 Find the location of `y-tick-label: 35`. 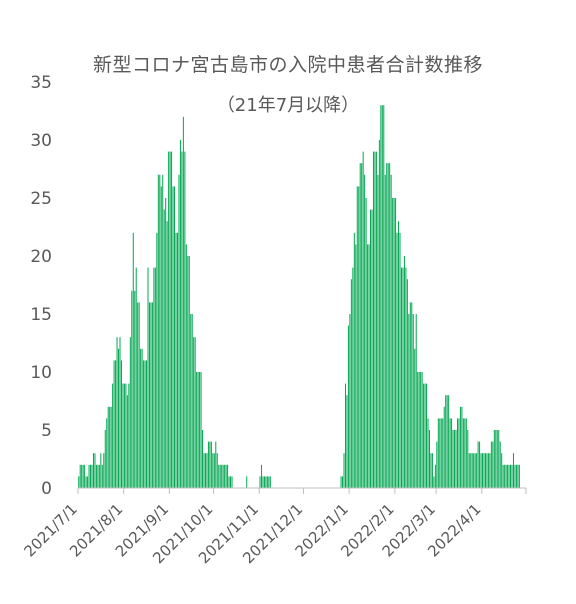

y-tick-label: 35 is located at coordinates (41, 83).